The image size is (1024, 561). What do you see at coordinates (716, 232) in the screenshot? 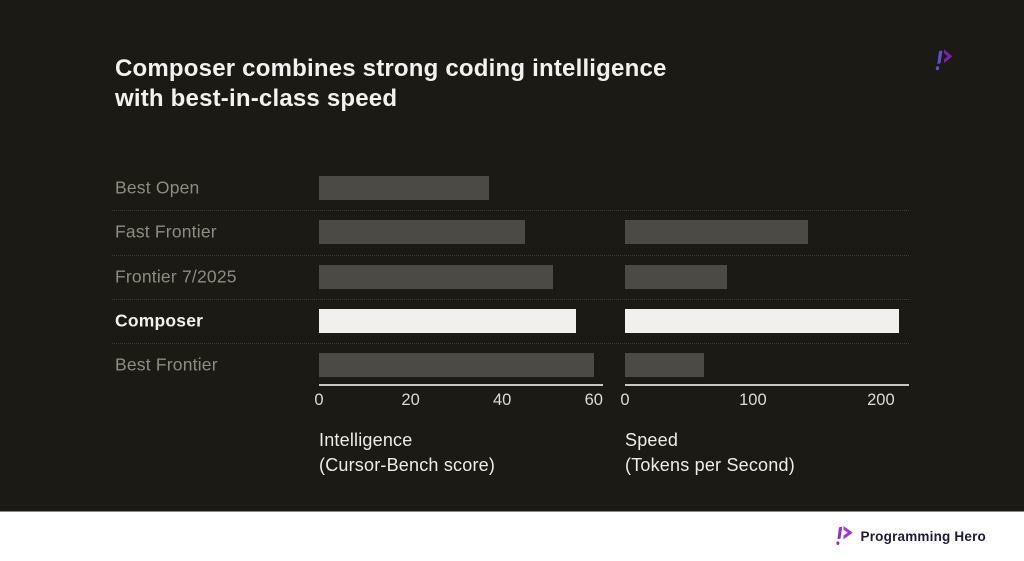
I see `bar-speed-fast-frontier` at bounding box center [716, 232].